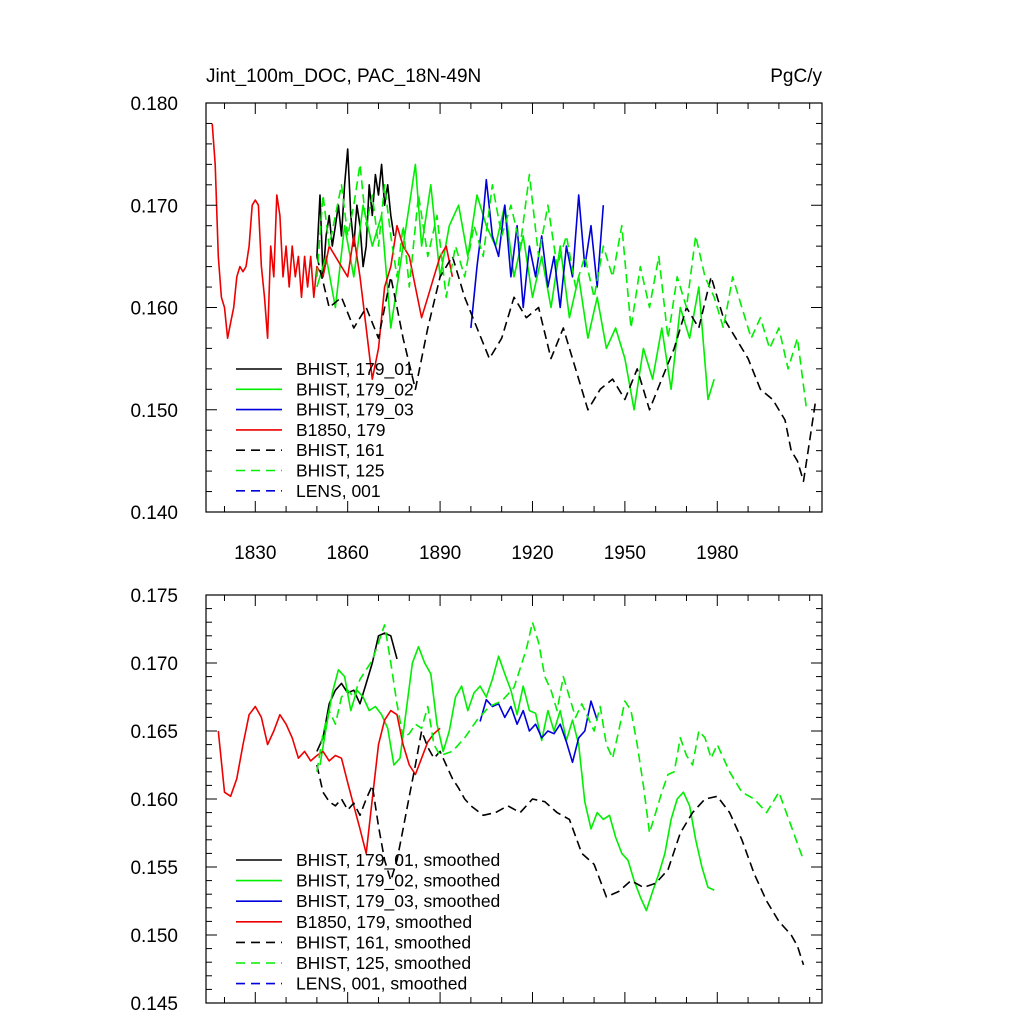 The height and width of the screenshot is (1024, 1024). Describe the element at coordinates (340, 450) in the screenshot. I see `legend-label: BHIST, 161` at that location.